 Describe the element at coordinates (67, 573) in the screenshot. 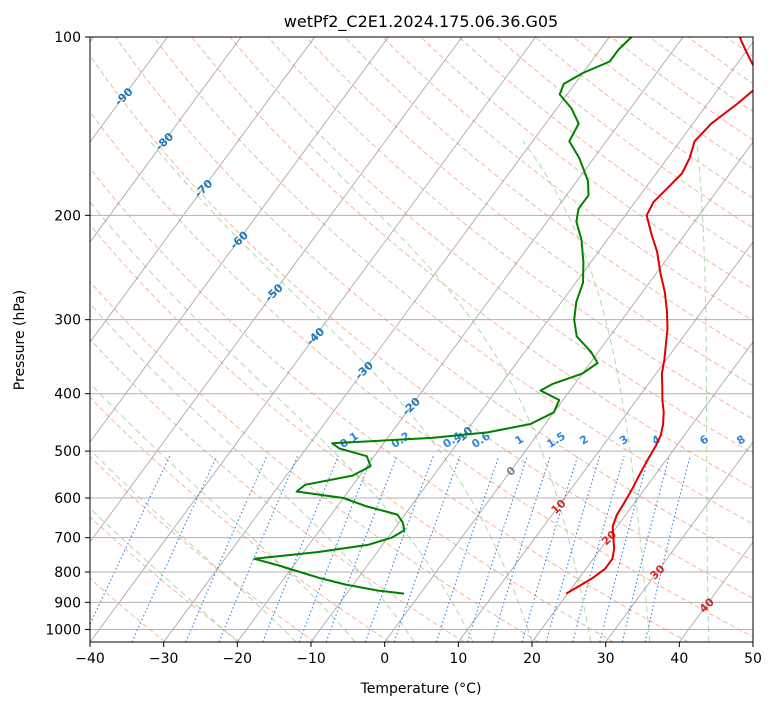

I see `y-tick-label: 800` at that location.